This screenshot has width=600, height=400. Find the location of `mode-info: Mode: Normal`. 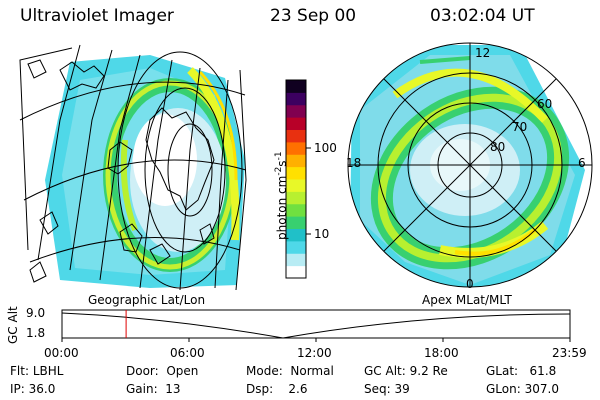

mode-info: Mode: Normal is located at coordinates (290, 371).